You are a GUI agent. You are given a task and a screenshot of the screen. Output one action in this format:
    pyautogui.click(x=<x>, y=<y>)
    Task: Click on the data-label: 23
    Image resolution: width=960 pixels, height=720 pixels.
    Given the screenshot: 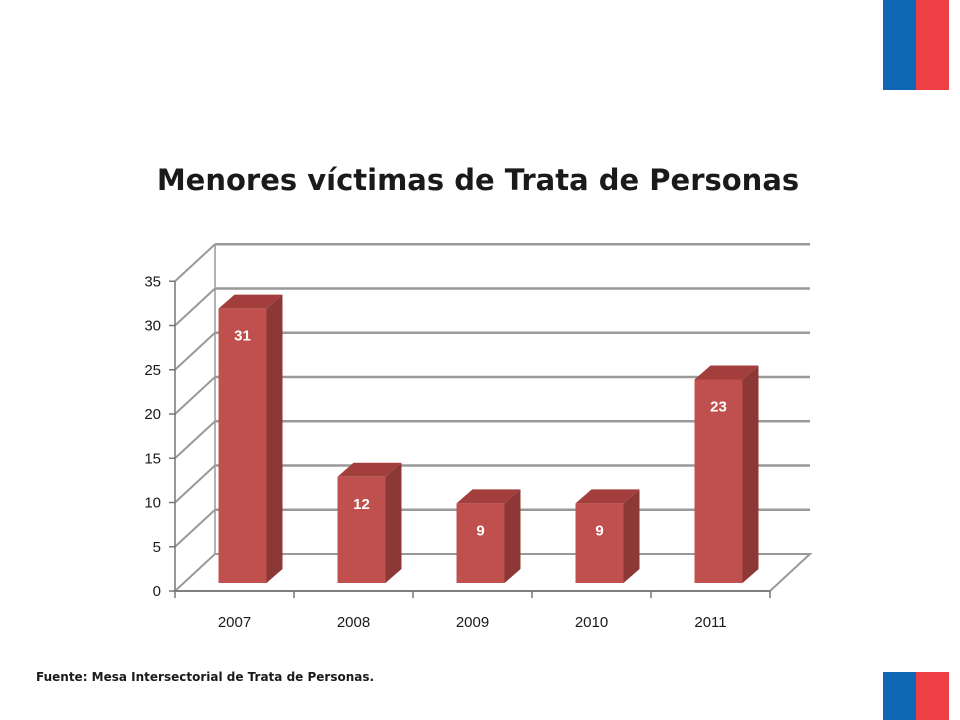 What is the action you would take?
    pyautogui.click(x=718, y=406)
    